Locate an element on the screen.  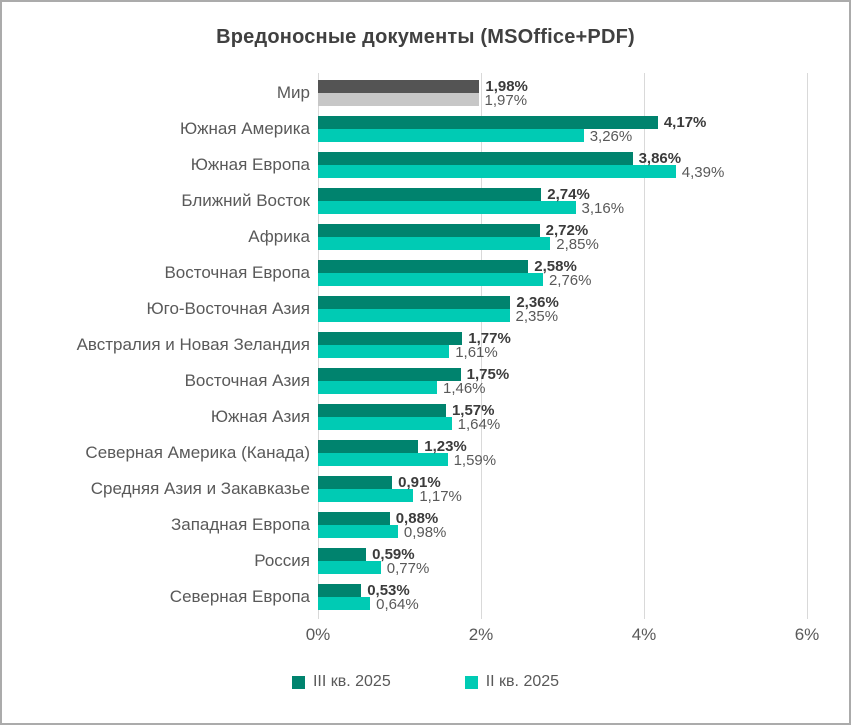
bar-group: 0,88% 0,98% is located at coordinates (562, 525).